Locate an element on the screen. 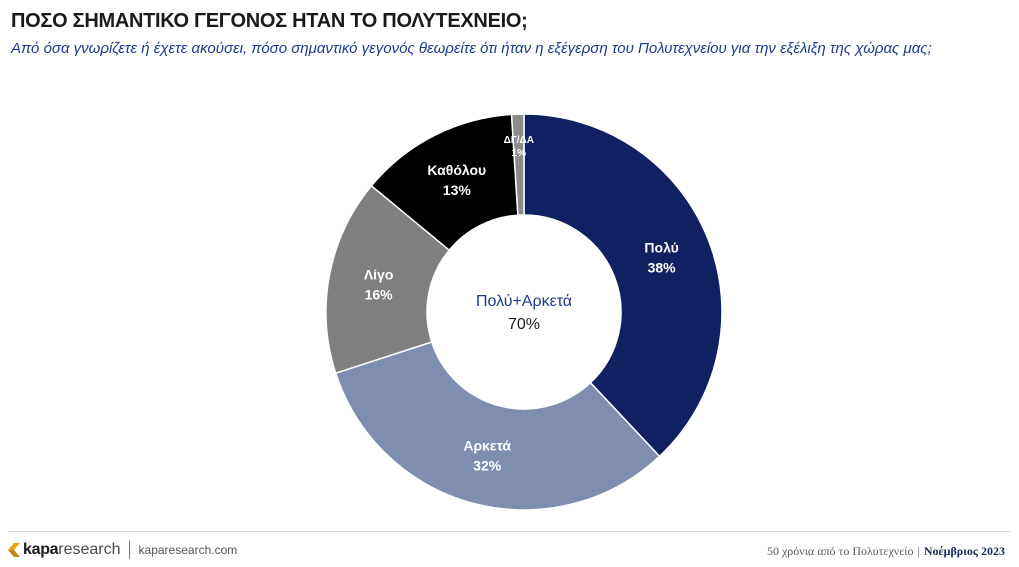 The width and height of the screenshot is (1019, 567). report-date: Νοέμβριος 2023 is located at coordinates (964, 551).